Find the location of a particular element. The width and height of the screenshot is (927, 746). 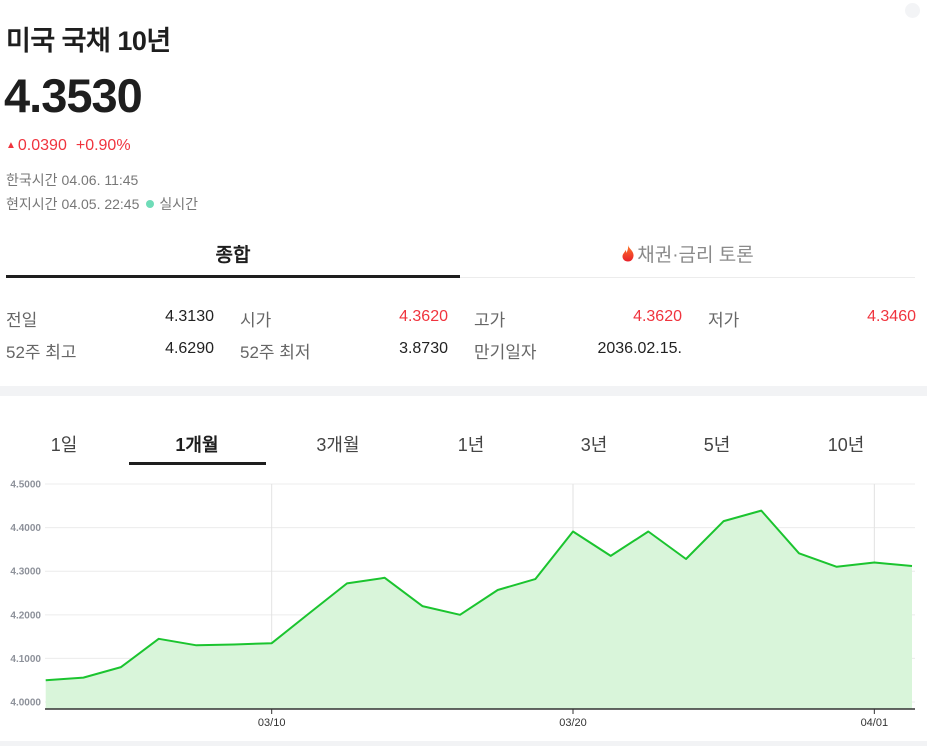

prev-close-value: 4.3130 is located at coordinates (189, 316).